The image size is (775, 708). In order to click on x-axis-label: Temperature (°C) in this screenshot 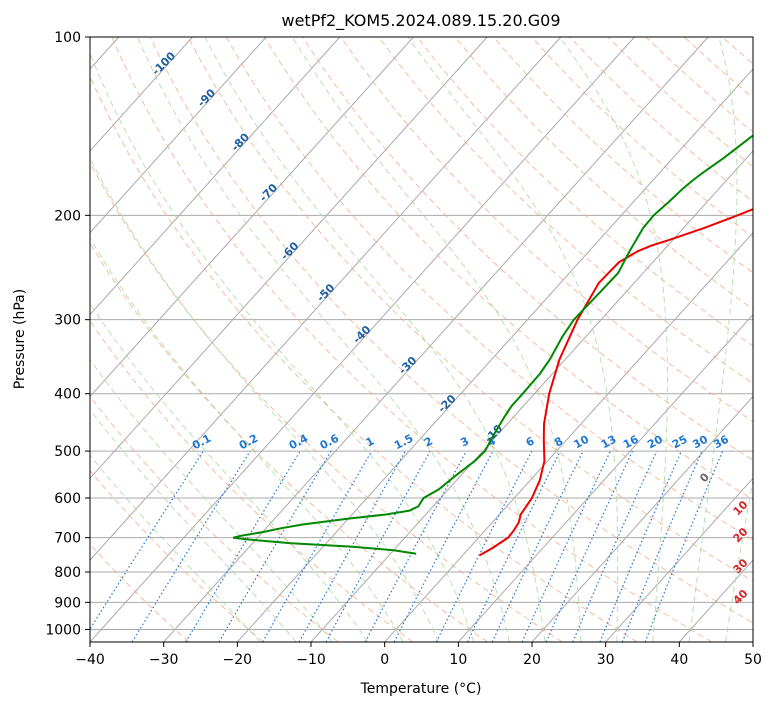, I will do `click(421, 689)`.